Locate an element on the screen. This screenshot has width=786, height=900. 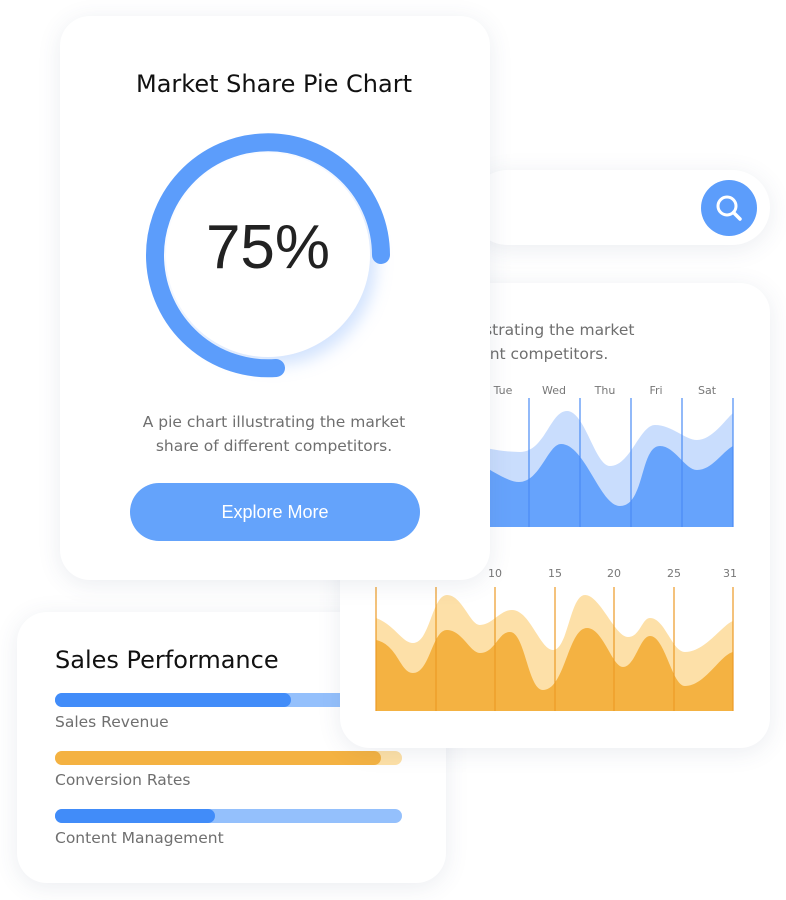
weekly-area-dark is located at coordinates (576, 483).